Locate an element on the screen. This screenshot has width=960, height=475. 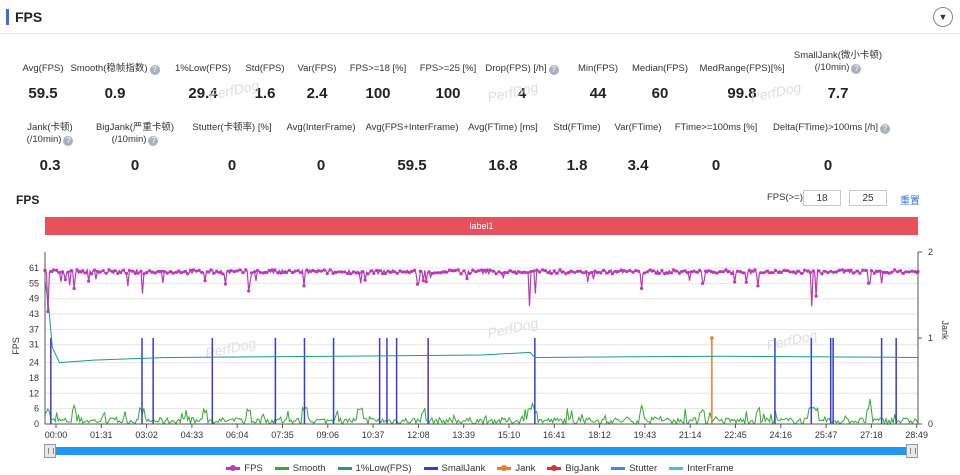
legend-label: FPS is located at coordinates (253, 468).